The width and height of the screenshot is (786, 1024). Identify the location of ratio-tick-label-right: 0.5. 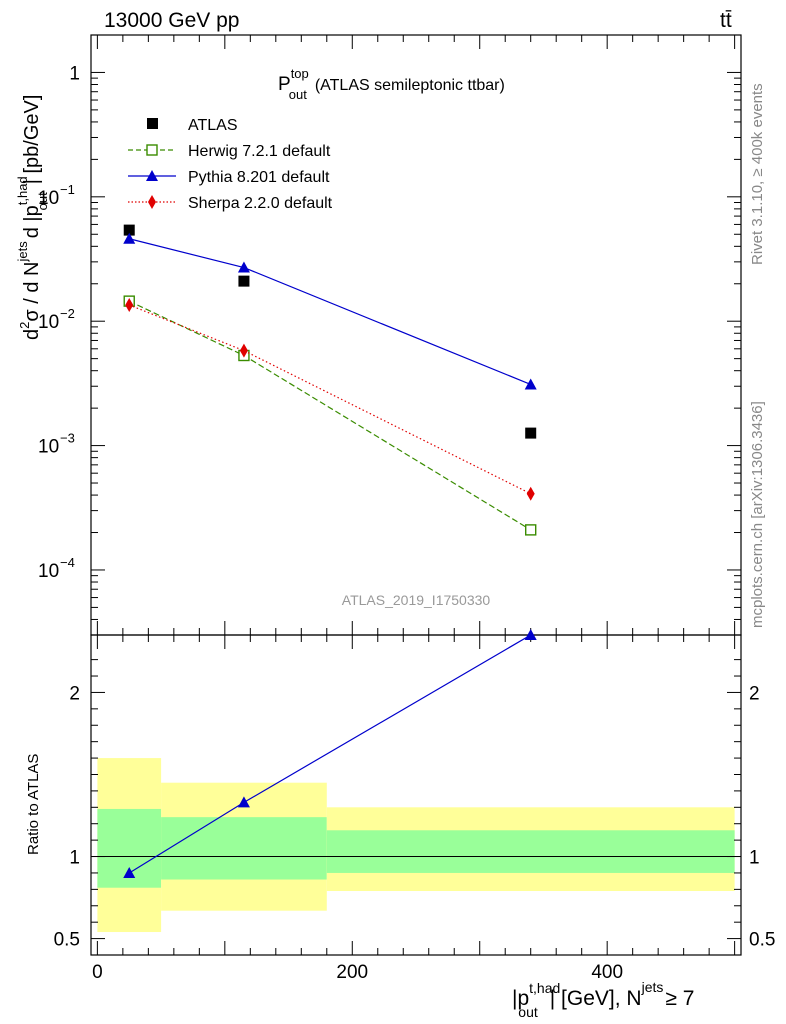
(762, 940).